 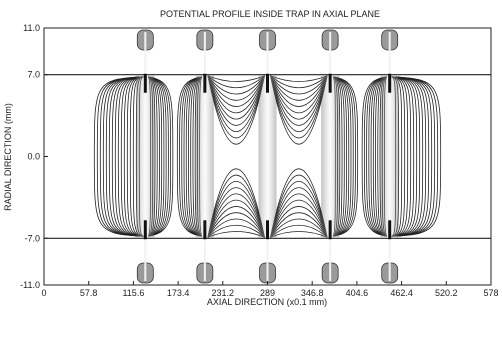 I want to click on x-tick-label: 115.6, so click(x=133, y=293).